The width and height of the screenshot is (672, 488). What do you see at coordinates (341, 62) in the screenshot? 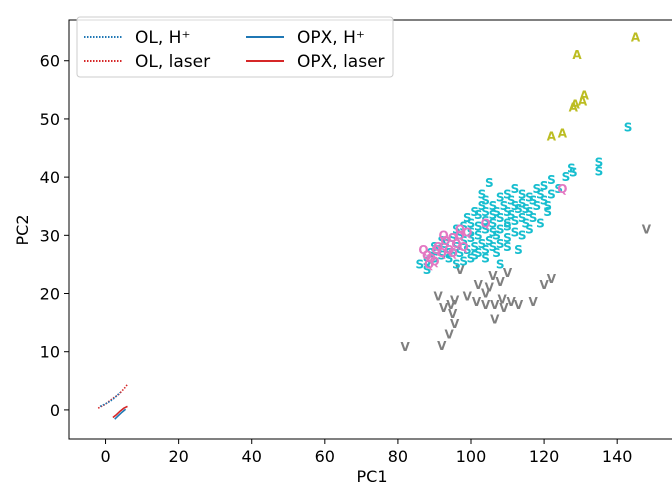
I see `legend-label: OPX, laser` at bounding box center [341, 62].